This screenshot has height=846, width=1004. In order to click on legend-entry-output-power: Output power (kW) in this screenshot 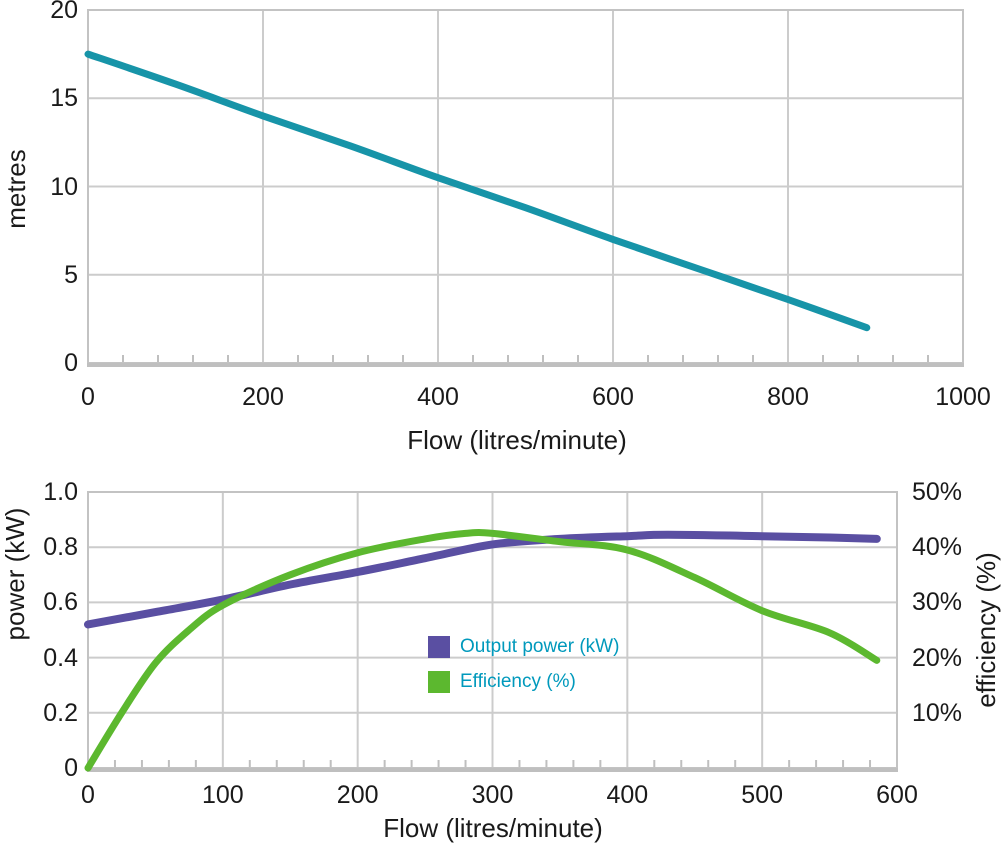, I will do `click(523, 647)`.